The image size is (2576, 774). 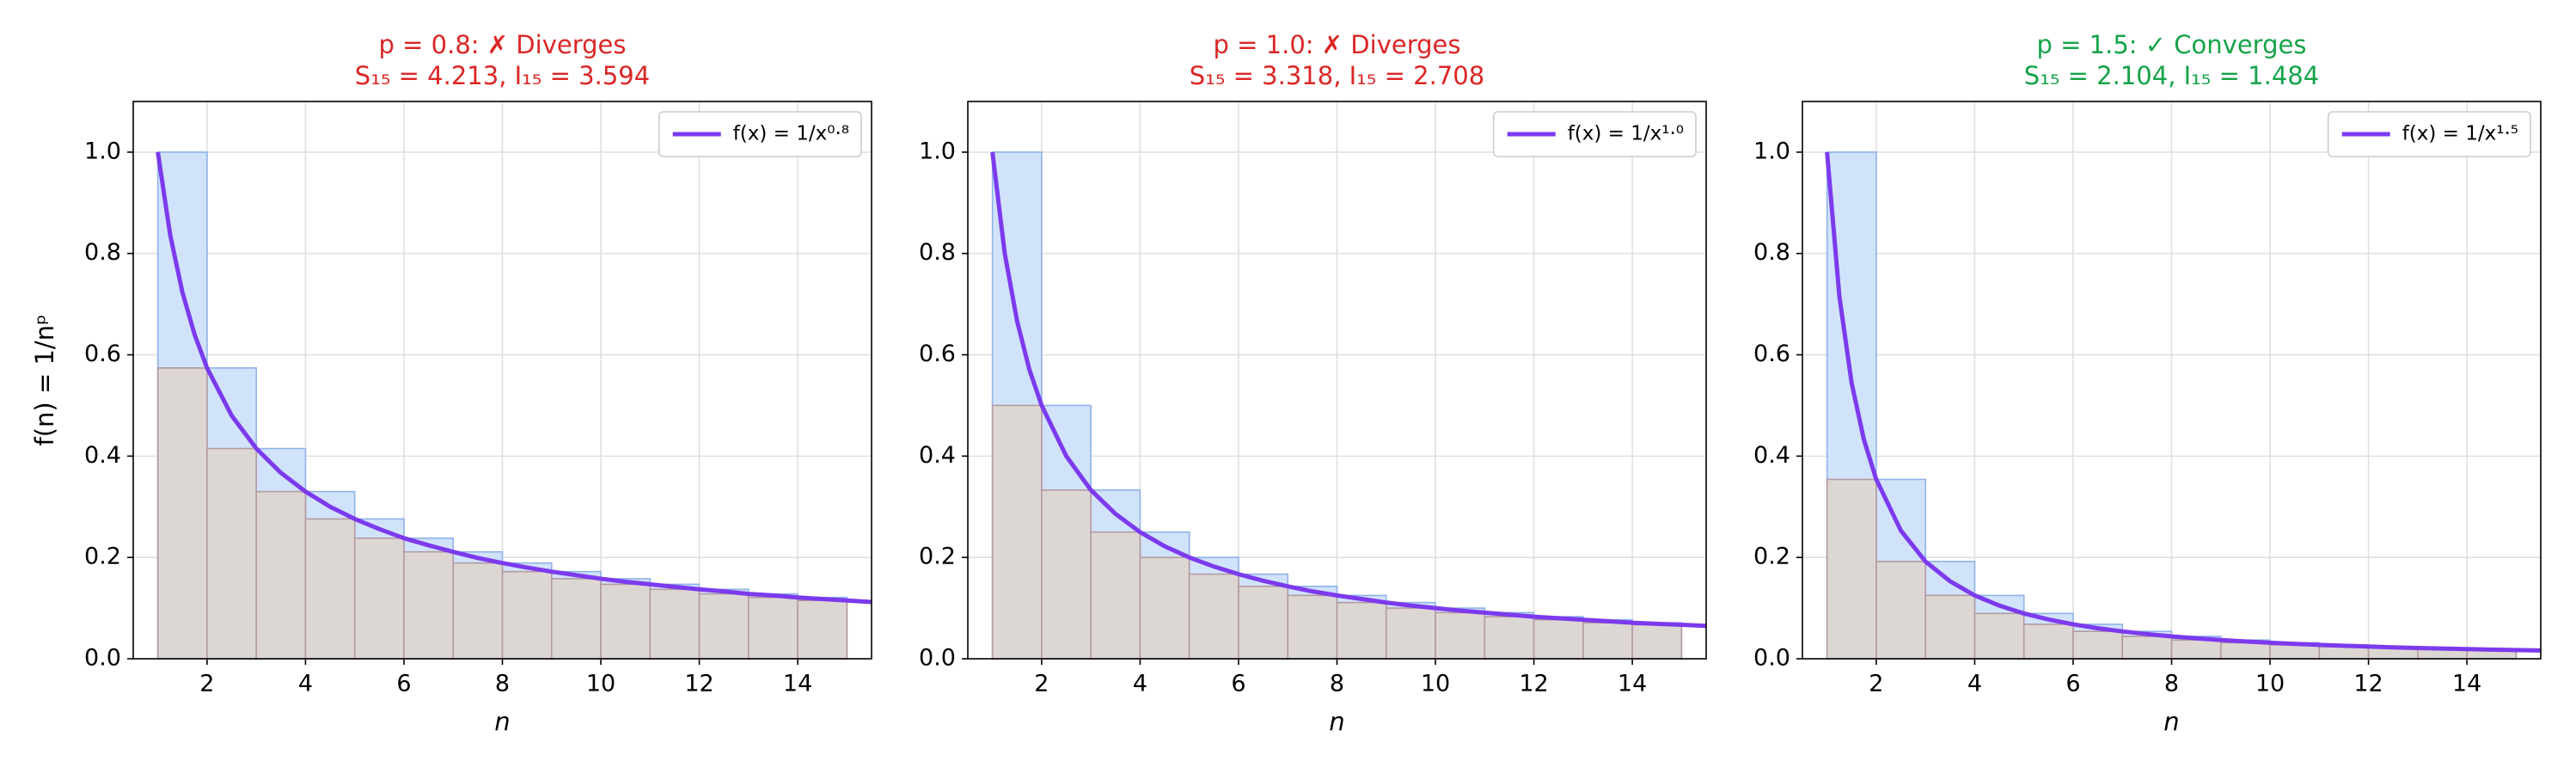 What do you see at coordinates (44, 380) in the screenshot?
I see `y-axis-label: f(n) = 1/nᵖ` at bounding box center [44, 380].